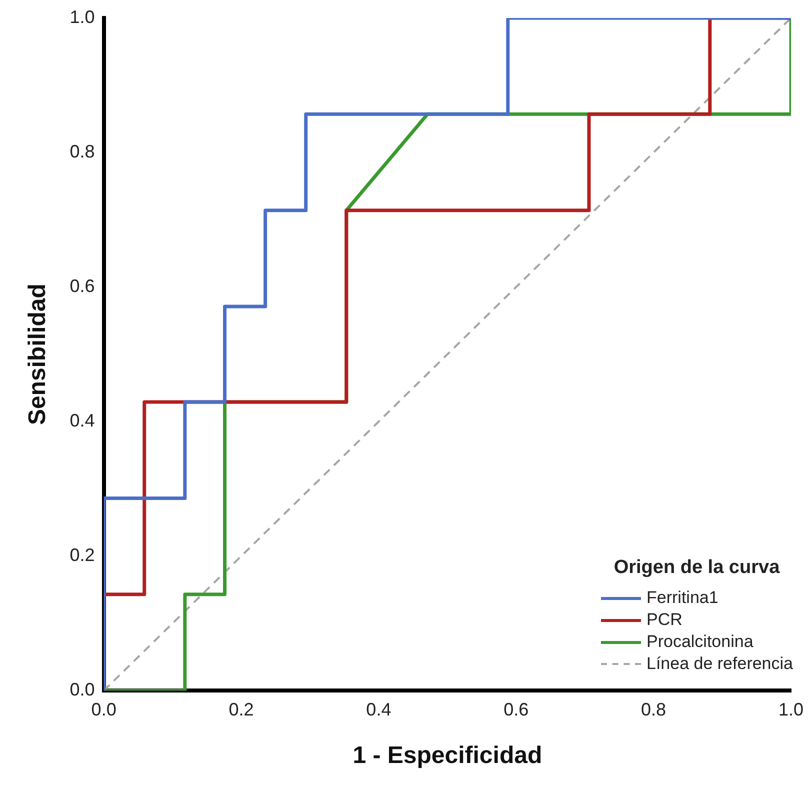  What do you see at coordinates (82, 420) in the screenshot?
I see `y-tick-label: 0.4` at bounding box center [82, 420].